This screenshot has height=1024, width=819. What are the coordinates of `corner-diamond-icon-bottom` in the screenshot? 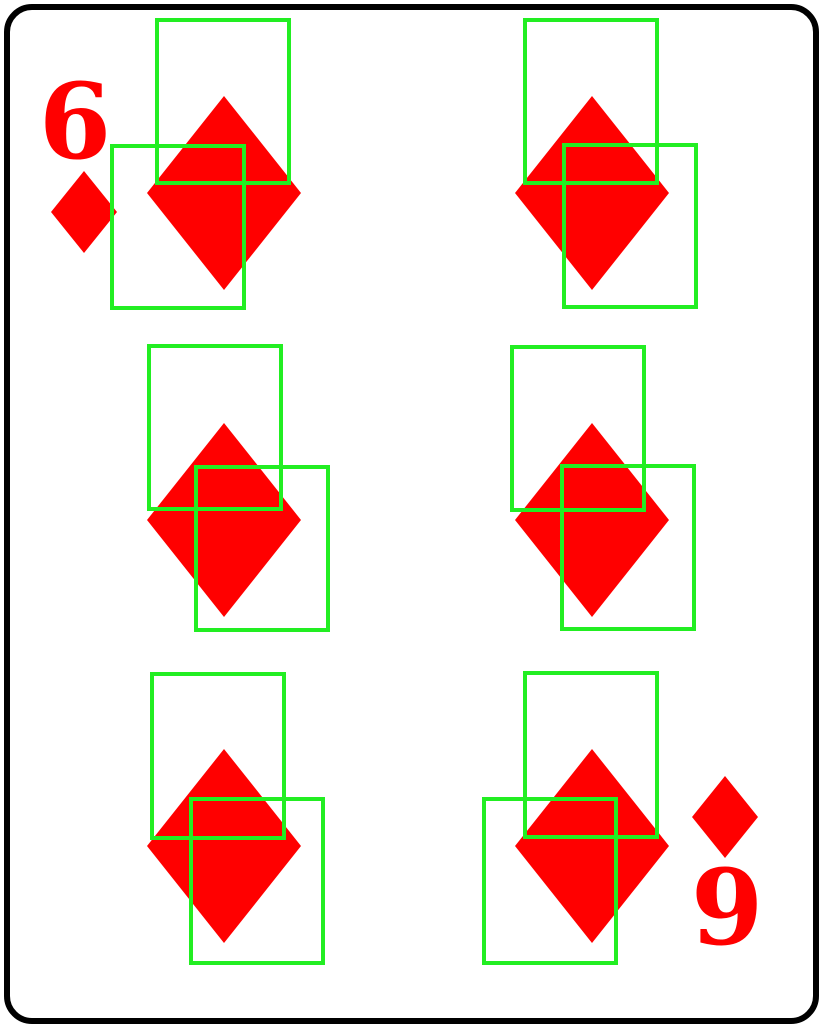 It's located at (725, 817).